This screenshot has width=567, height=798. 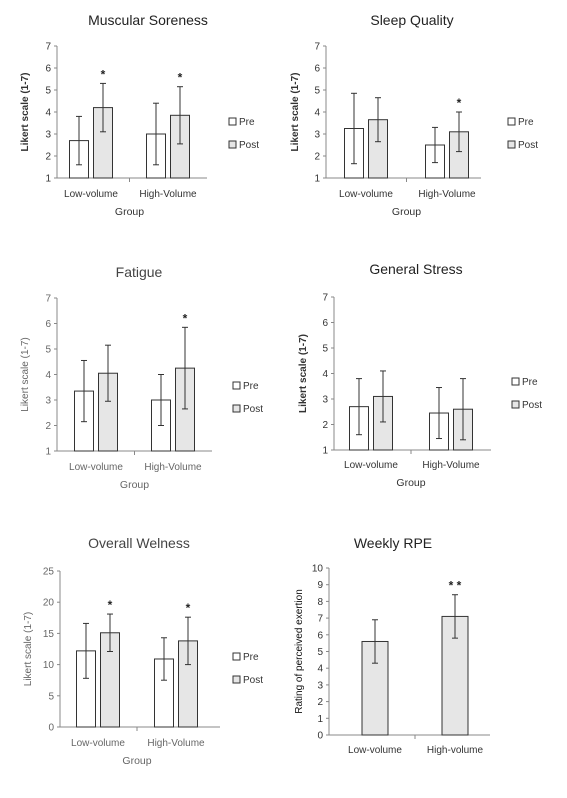 I want to click on chart-title: General Stress, so click(x=415, y=269).